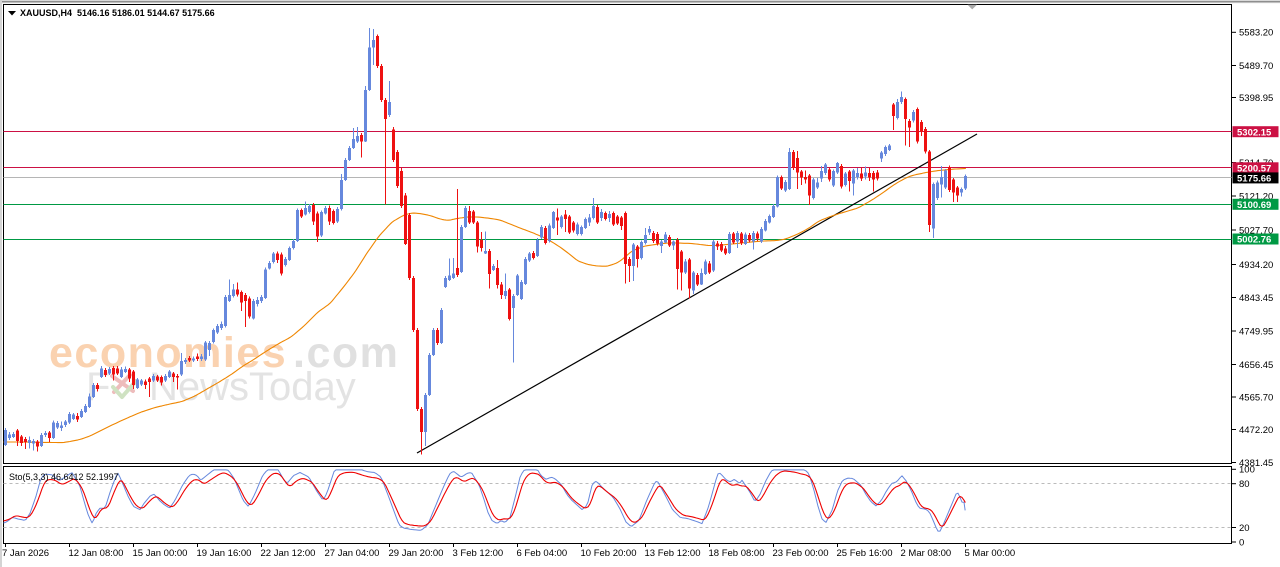 The image size is (1280, 567). What do you see at coordinates (160, 553) in the screenshot?
I see `svg-text: 15 Jan 00:00` at bounding box center [160, 553].